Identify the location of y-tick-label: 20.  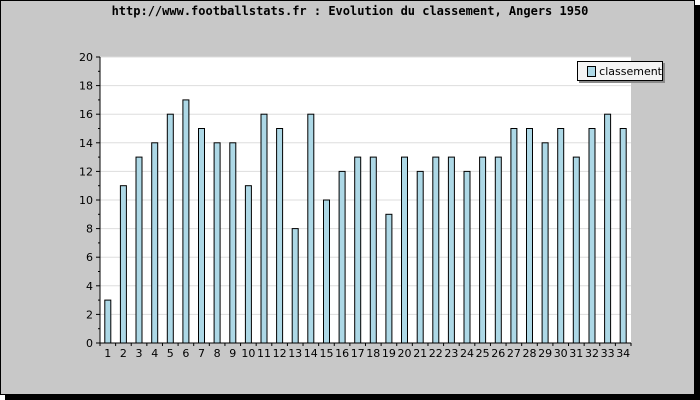
(86, 57).